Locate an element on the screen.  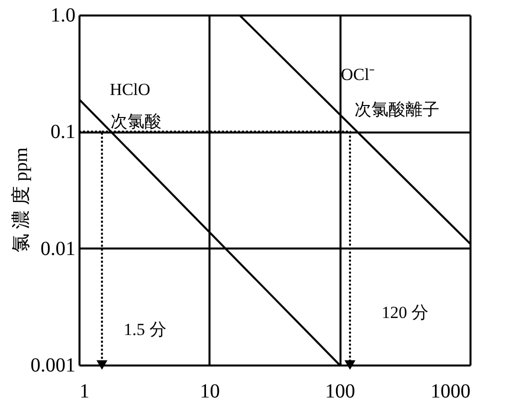
y-tick-label: 1.0 is located at coordinates (63, 15).